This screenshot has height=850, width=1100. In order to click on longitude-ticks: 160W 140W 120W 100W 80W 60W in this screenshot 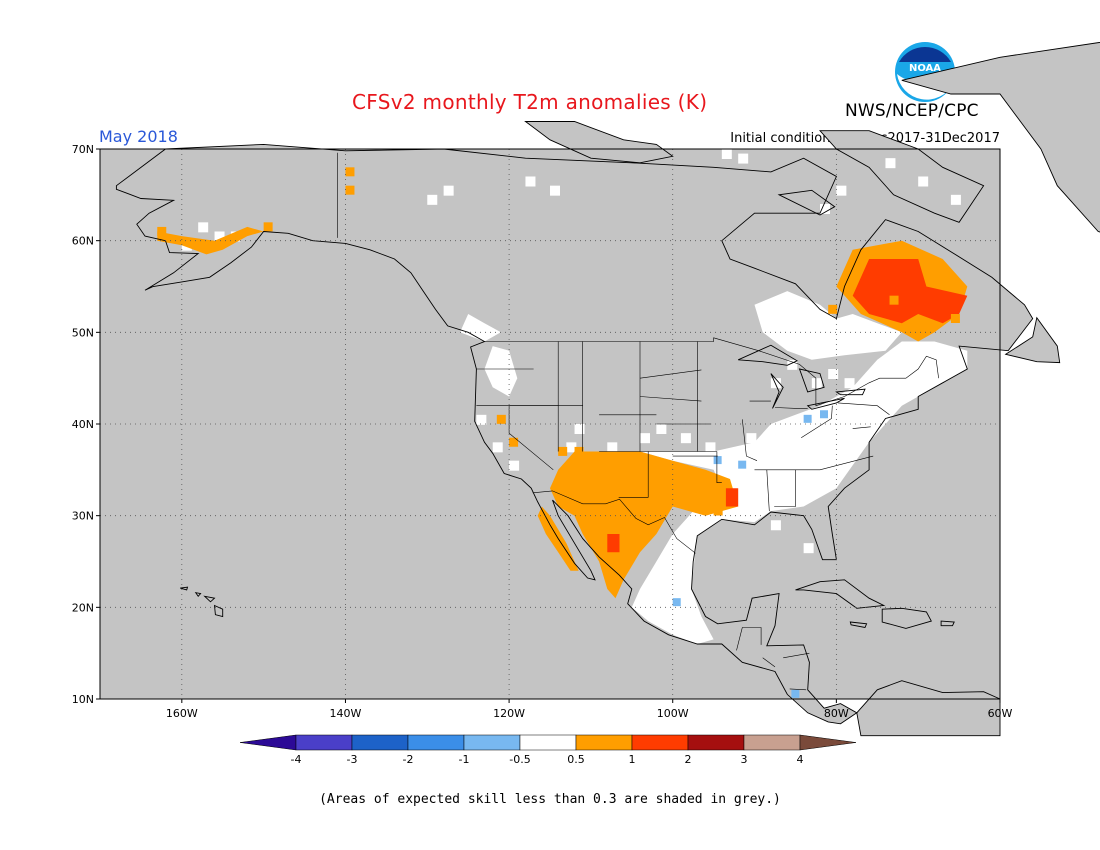, I will do `click(589, 709)`.